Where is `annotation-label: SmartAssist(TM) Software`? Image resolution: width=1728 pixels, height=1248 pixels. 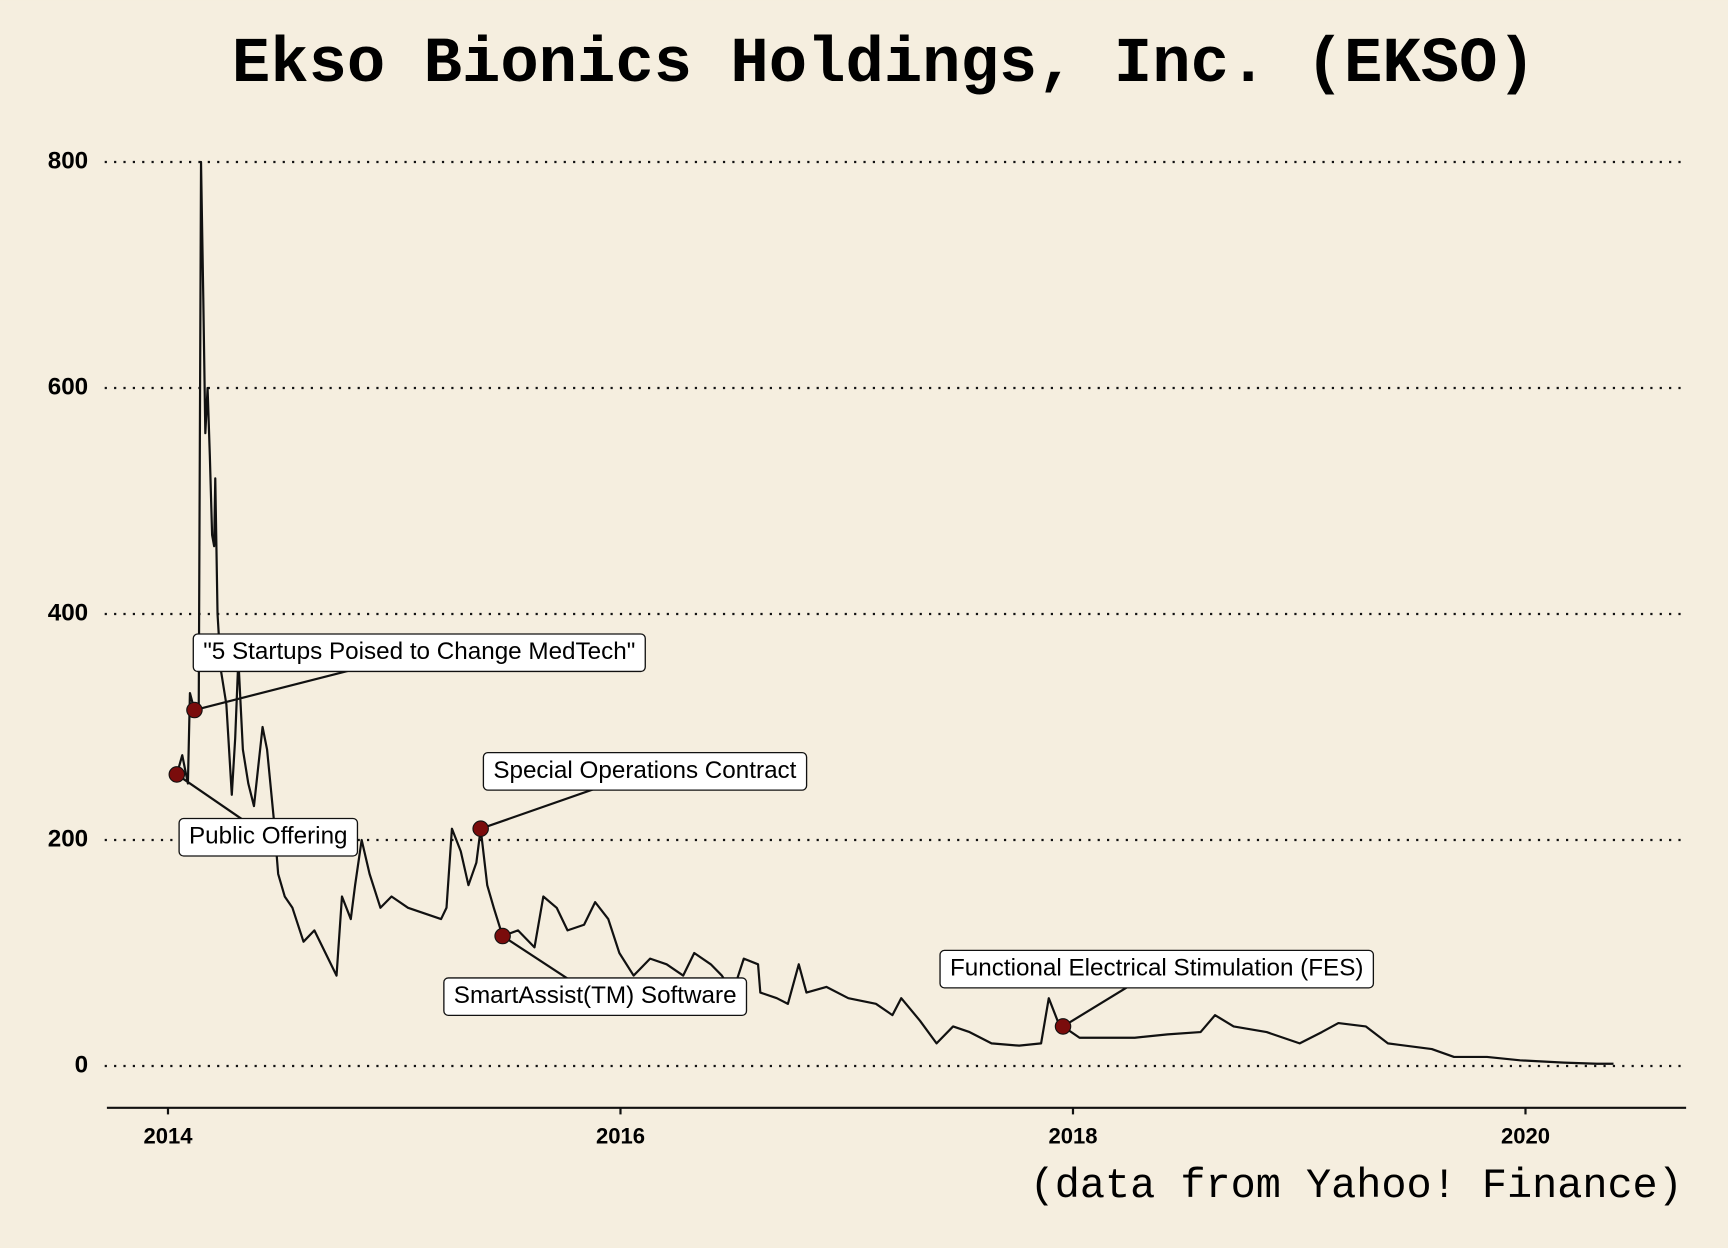 annotation-label: SmartAssist(TM) Software is located at coordinates (595, 997).